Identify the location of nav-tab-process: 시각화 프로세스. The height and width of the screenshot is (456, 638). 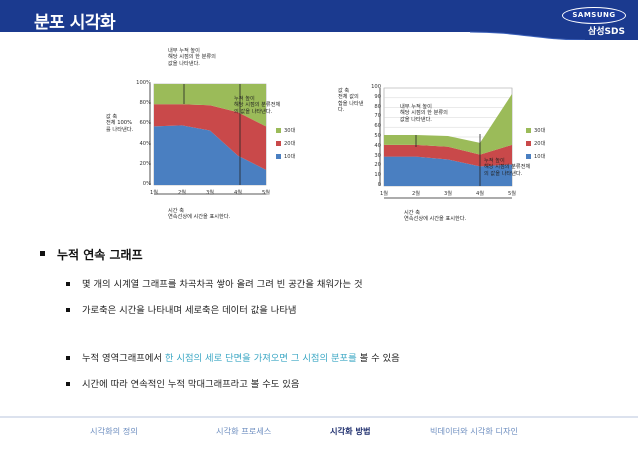
(244, 431).